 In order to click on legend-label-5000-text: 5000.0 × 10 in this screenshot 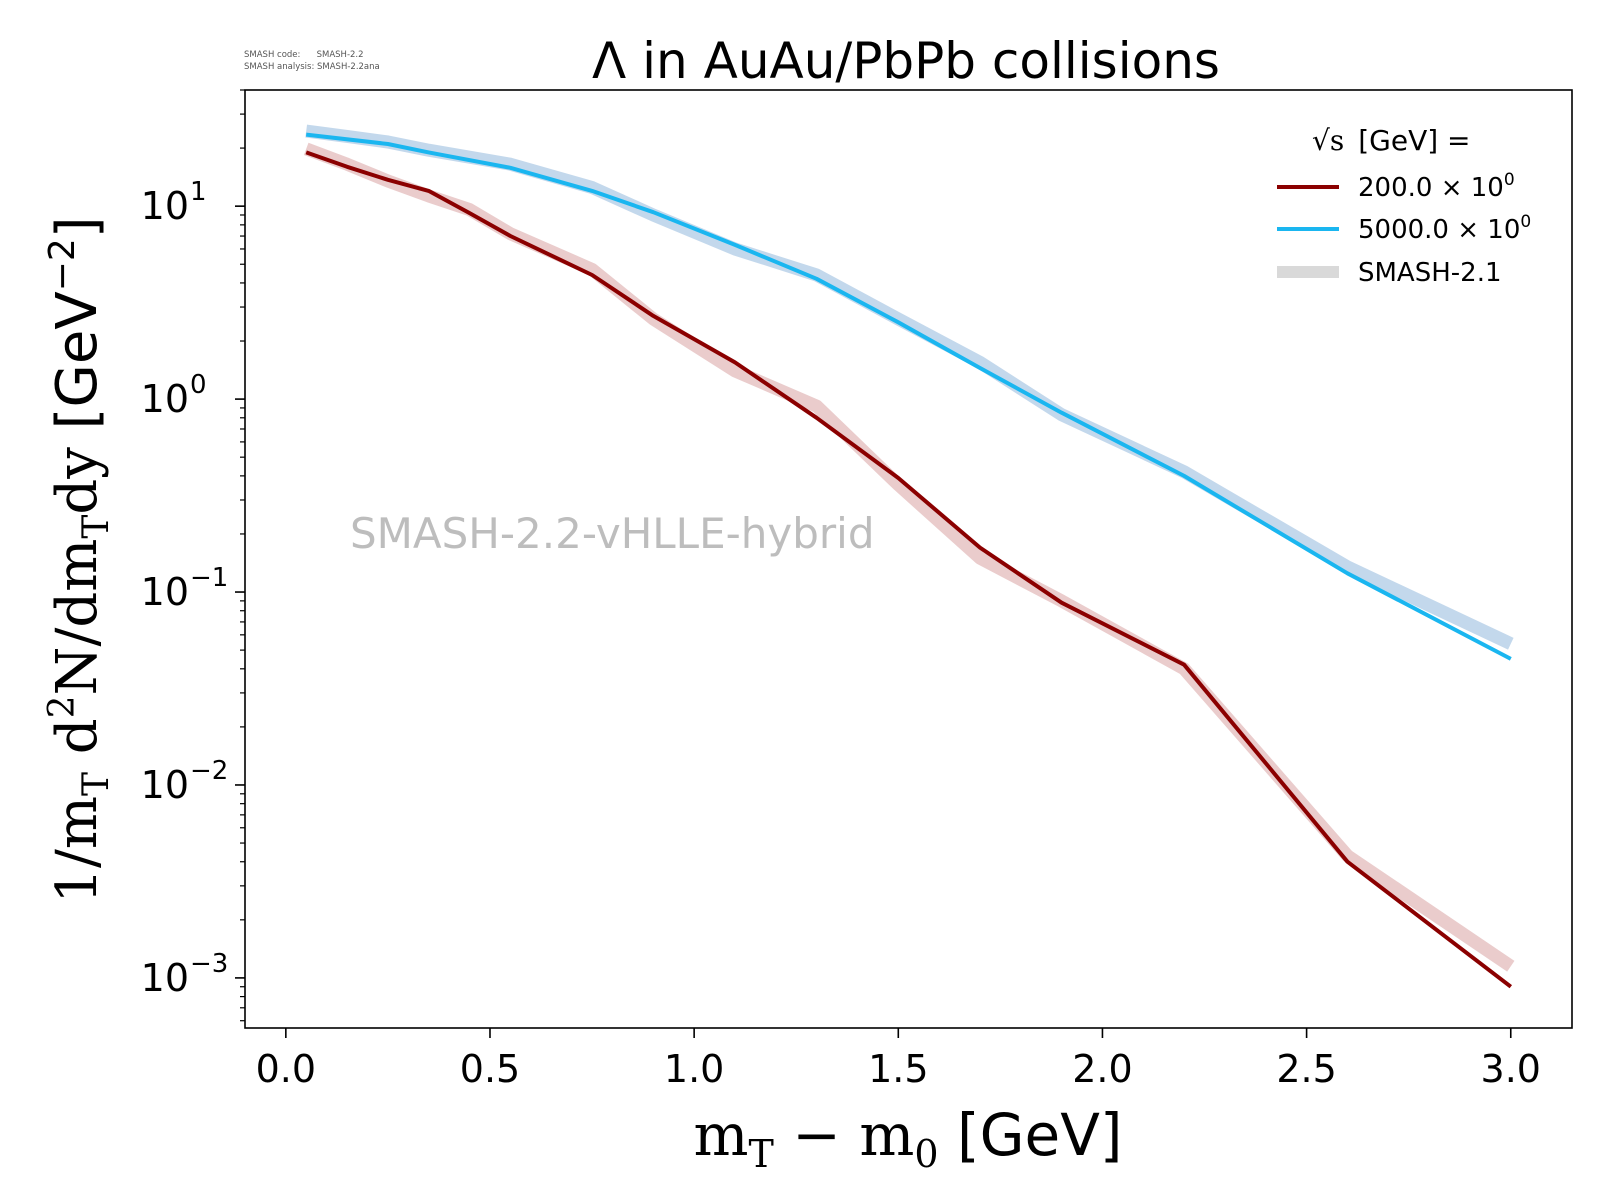, I will do `click(1439, 230)`.